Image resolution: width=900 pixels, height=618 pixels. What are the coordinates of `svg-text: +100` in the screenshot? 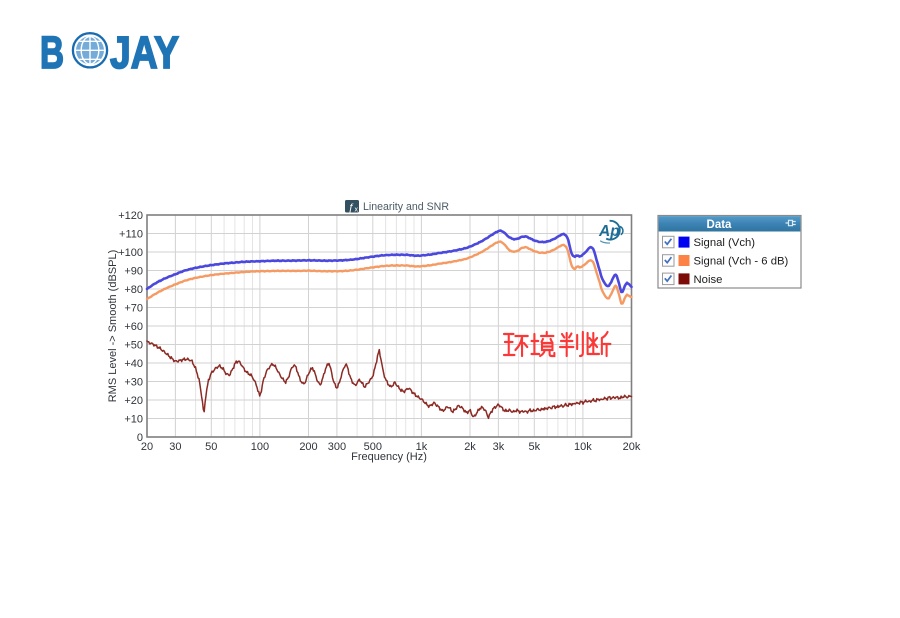 It's located at (130, 253).